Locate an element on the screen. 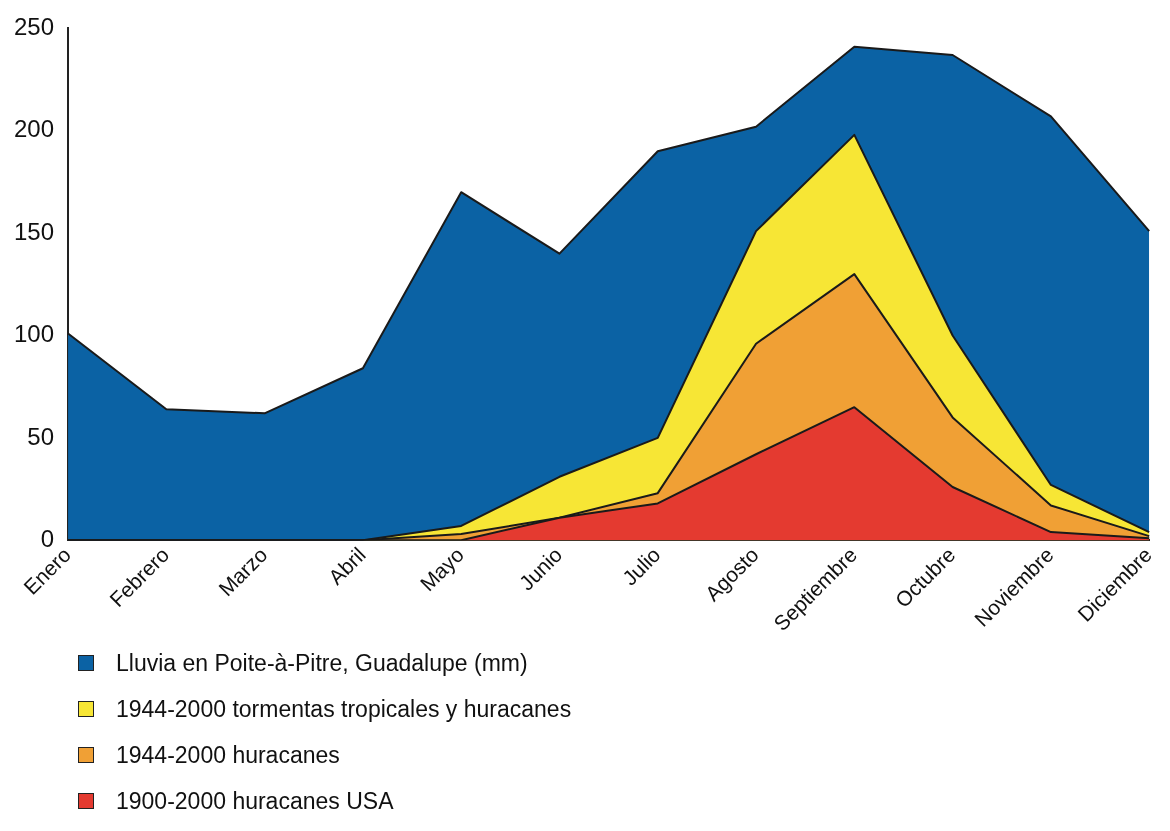 This screenshot has width=1170, height=831. y-tick-label: 50 is located at coordinates (41, 436).